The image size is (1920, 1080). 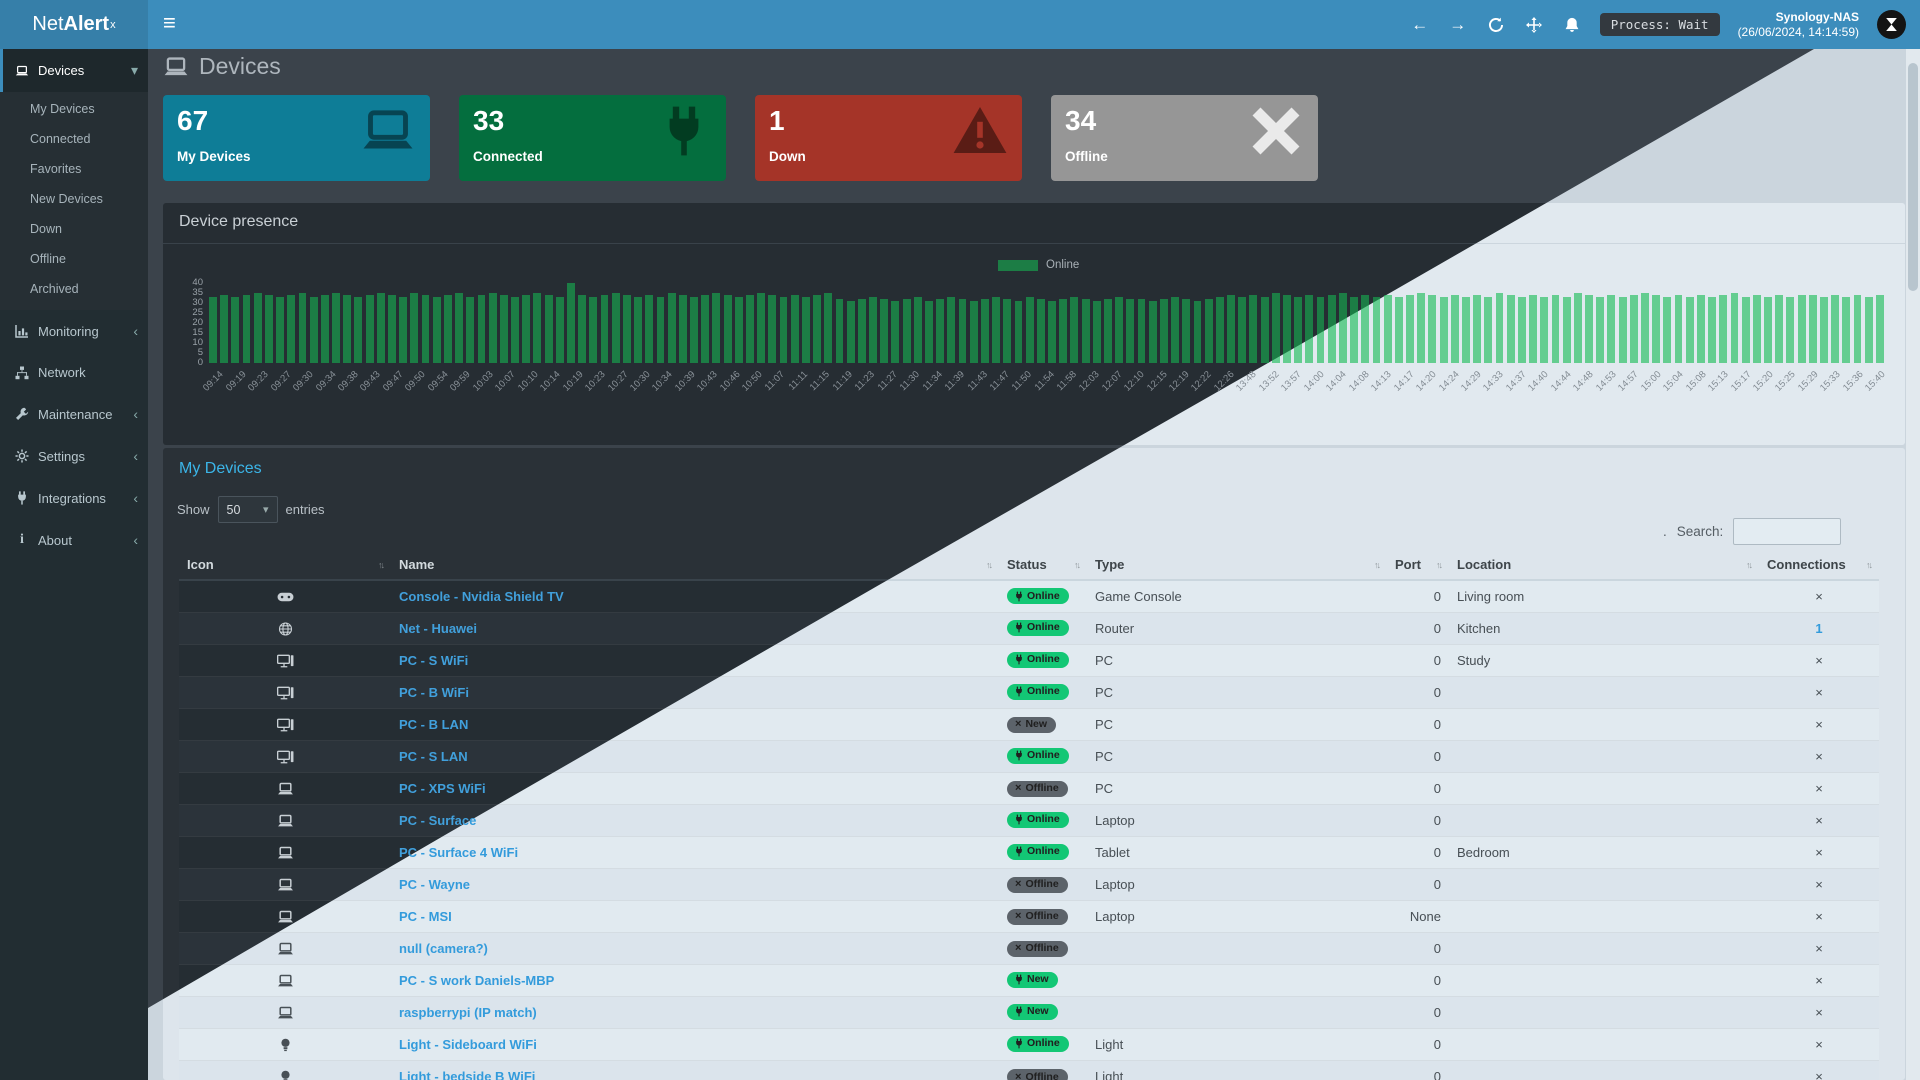 What do you see at coordinates (468, 1012) in the screenshot?
I see `device-name-link: raspberrypi (IP match)` at bounding box center [468, 1012].